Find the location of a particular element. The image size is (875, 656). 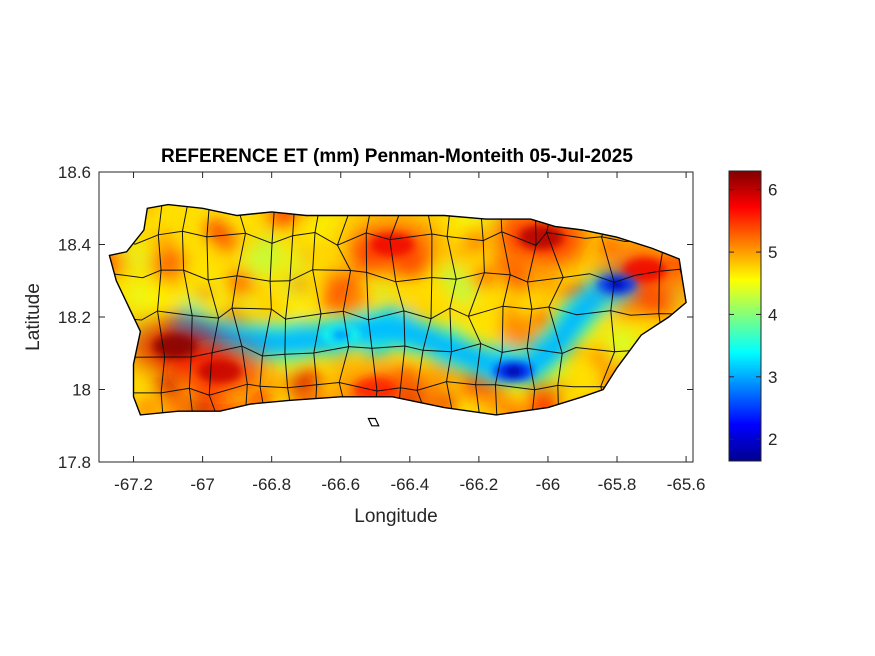

y-tick-label: 18.6 is located at coordinates (74, 172).